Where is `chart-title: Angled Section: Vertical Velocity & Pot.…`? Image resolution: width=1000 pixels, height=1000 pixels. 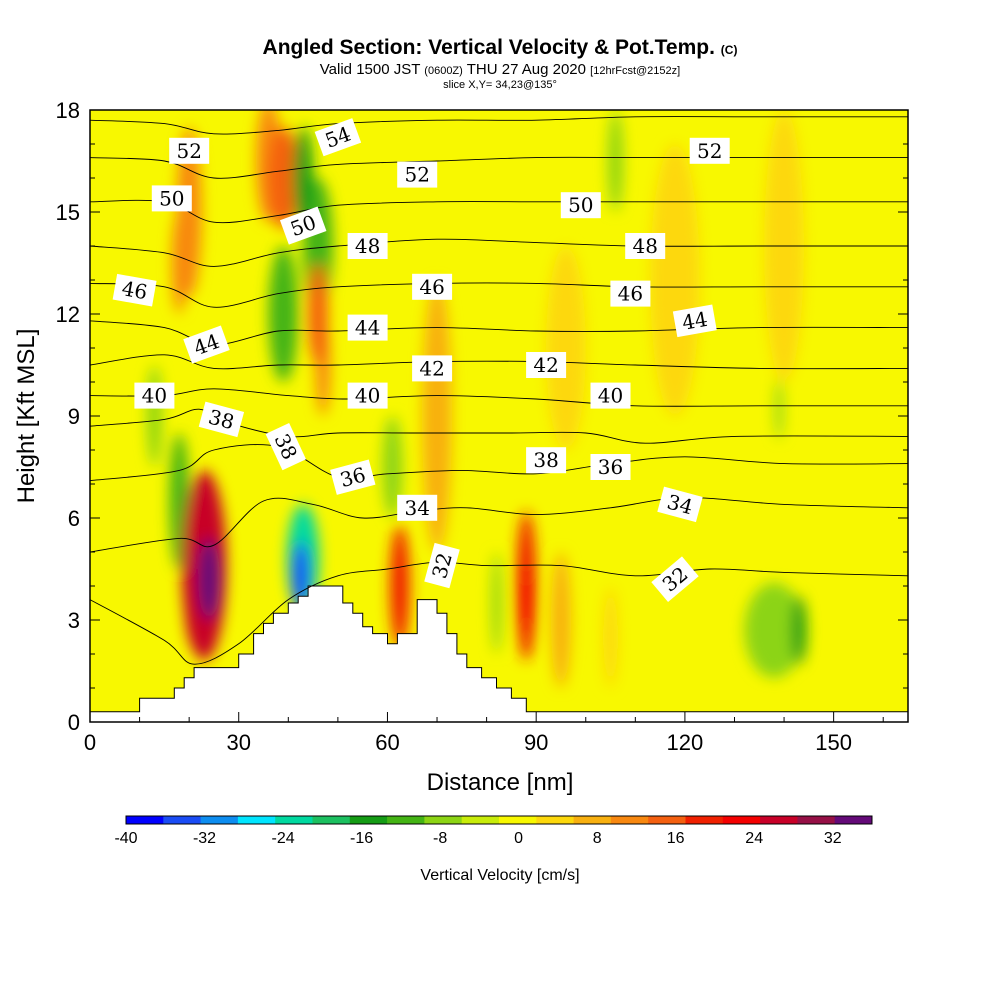
chart-title: Angled Section: Vertical Velocity & Pot.… is located at coordinates (500, 49).